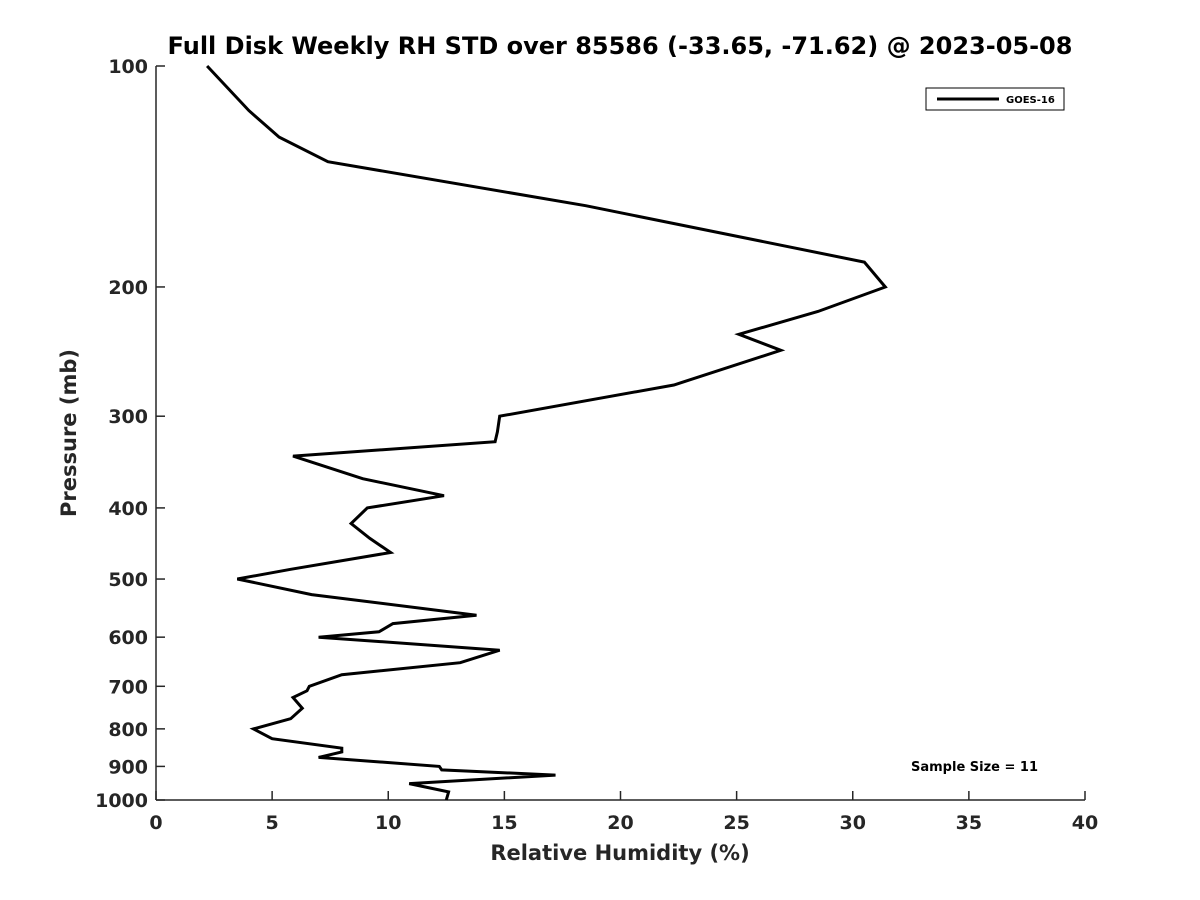 The height and width of the screenshot is (900, 1200). What do you see at coordinates (388, 823) in the screenshot?
I see `x-tick-label: 10` at bounding box center [388, 823].